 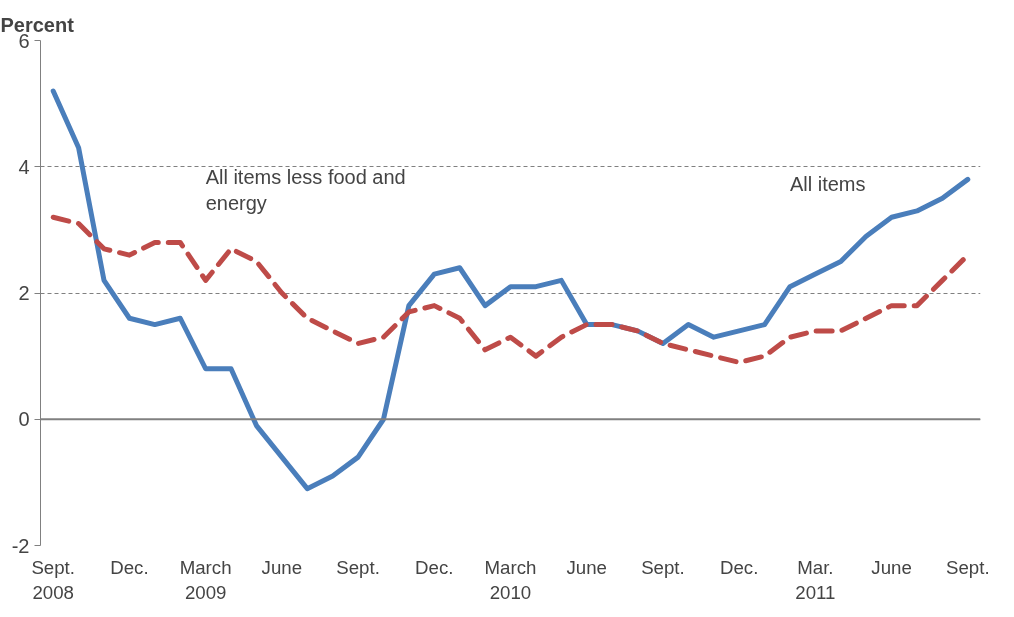 I want to click on series-label: All items, so click(x=827, y=184).